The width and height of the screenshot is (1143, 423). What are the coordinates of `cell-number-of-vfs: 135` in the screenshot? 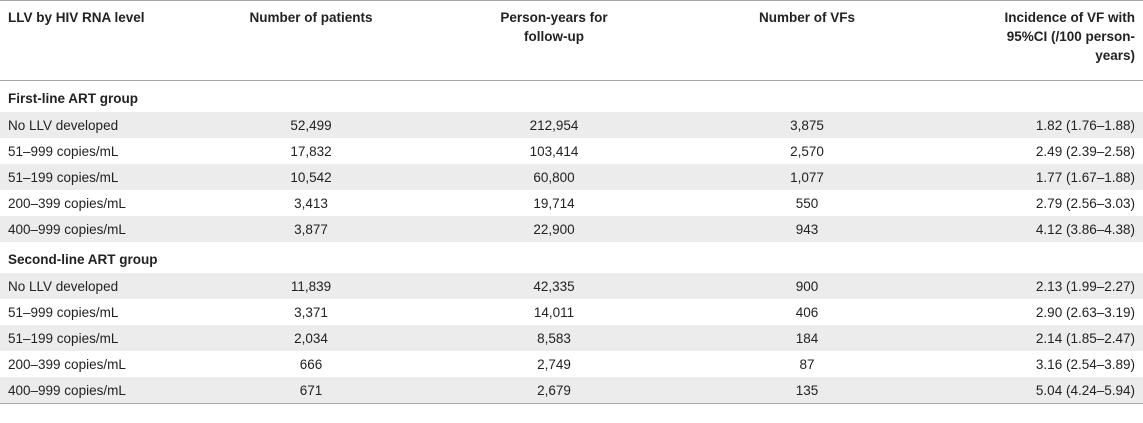 It's located at (807, 390).